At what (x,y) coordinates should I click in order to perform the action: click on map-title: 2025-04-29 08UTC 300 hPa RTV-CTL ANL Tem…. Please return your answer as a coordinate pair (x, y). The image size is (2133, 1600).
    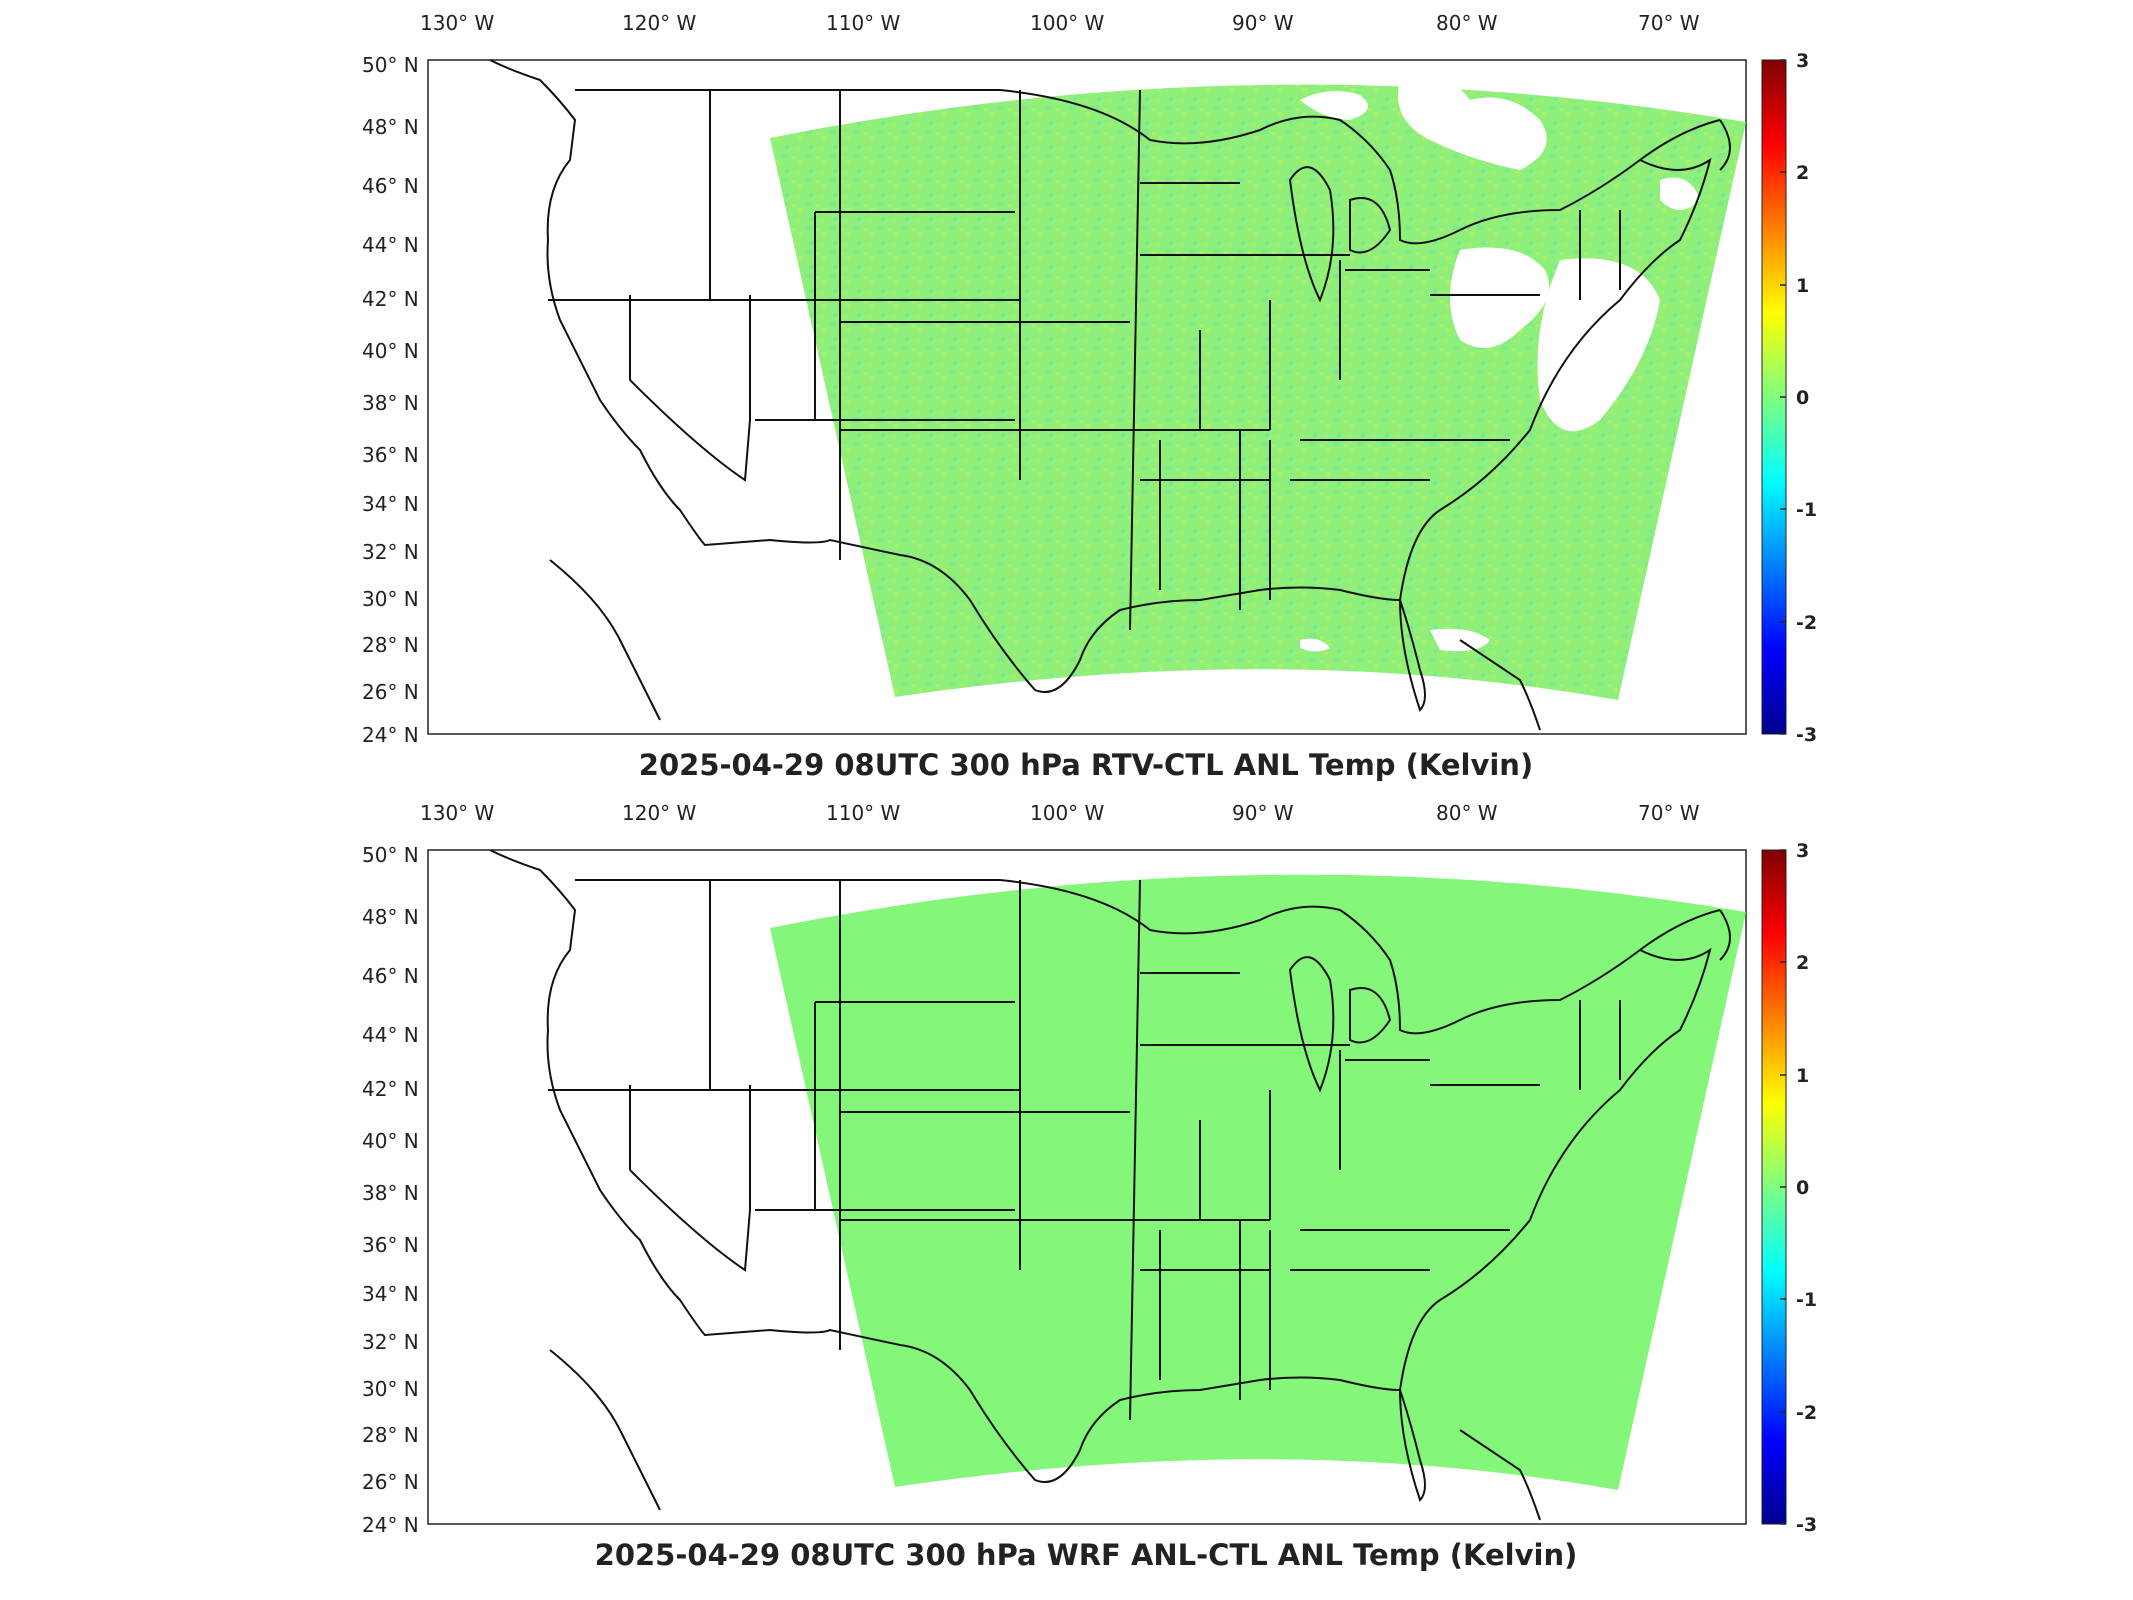
    Looking at the image, I should click on (1086, 765).